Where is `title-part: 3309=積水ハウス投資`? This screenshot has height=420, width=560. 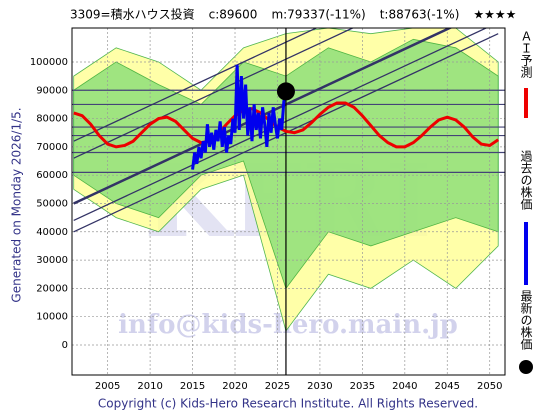
title-part: 3309=積水ハウス投資 is located at coordinates (132, 14).